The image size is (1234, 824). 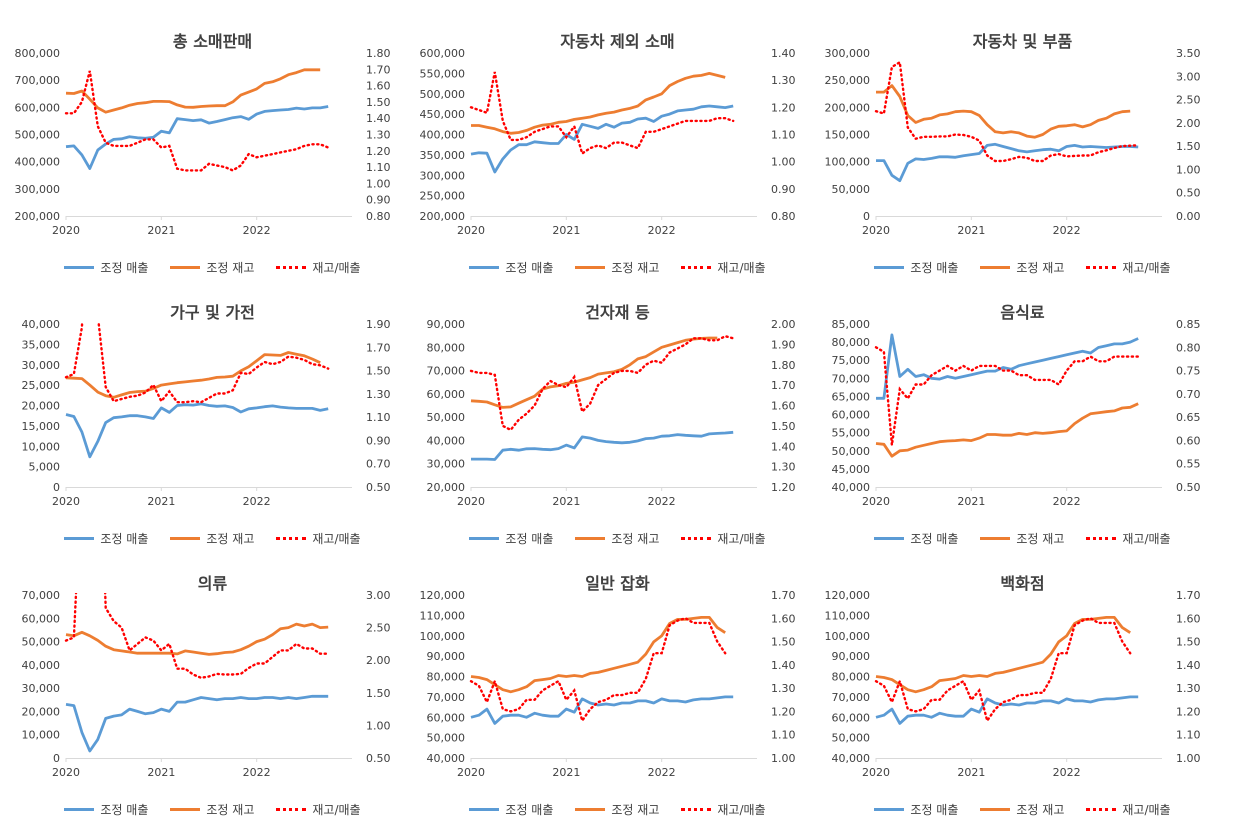 I want to click on y-tick-label: 250,000, so click(x=443, y=196).